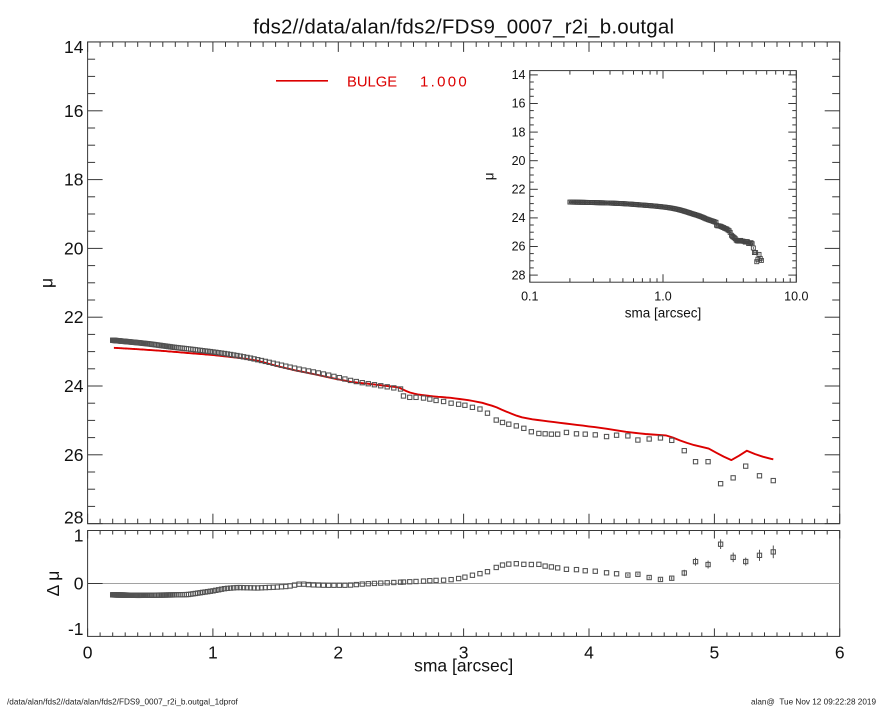 This screenshot has width=885, height=708. I want to click on svg-text: 5, so click(715, 653).